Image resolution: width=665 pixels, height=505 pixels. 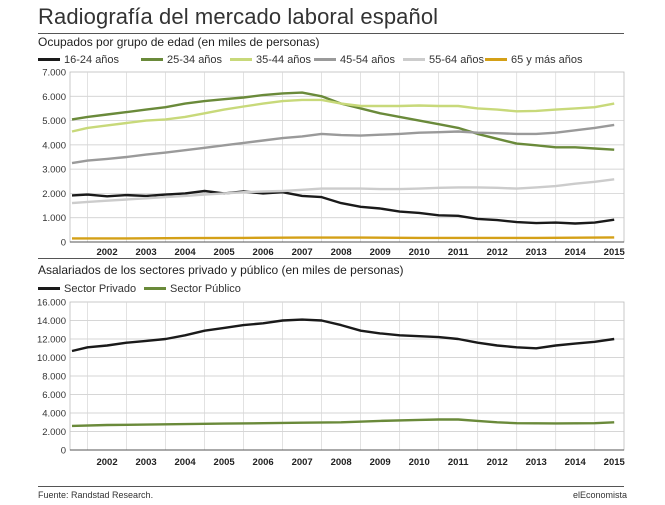 I want to click on source-note: Fuente: Randstad Research., so click(x=96, y=495).